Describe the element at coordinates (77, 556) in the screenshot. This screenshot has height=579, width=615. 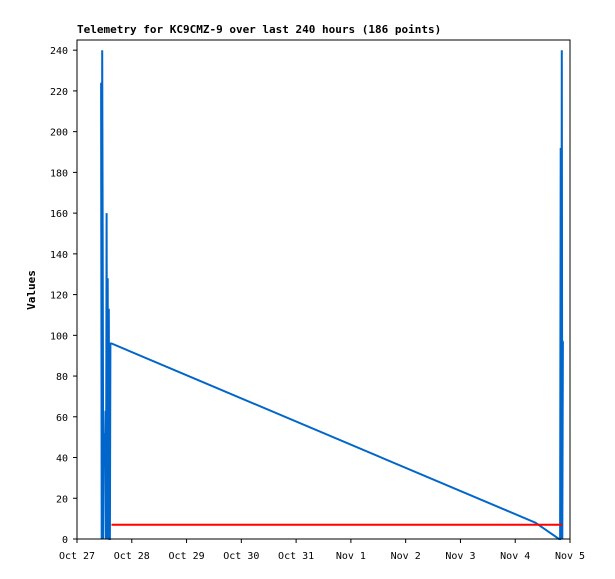
I see `x-tick-label: Oct 27` at that location.